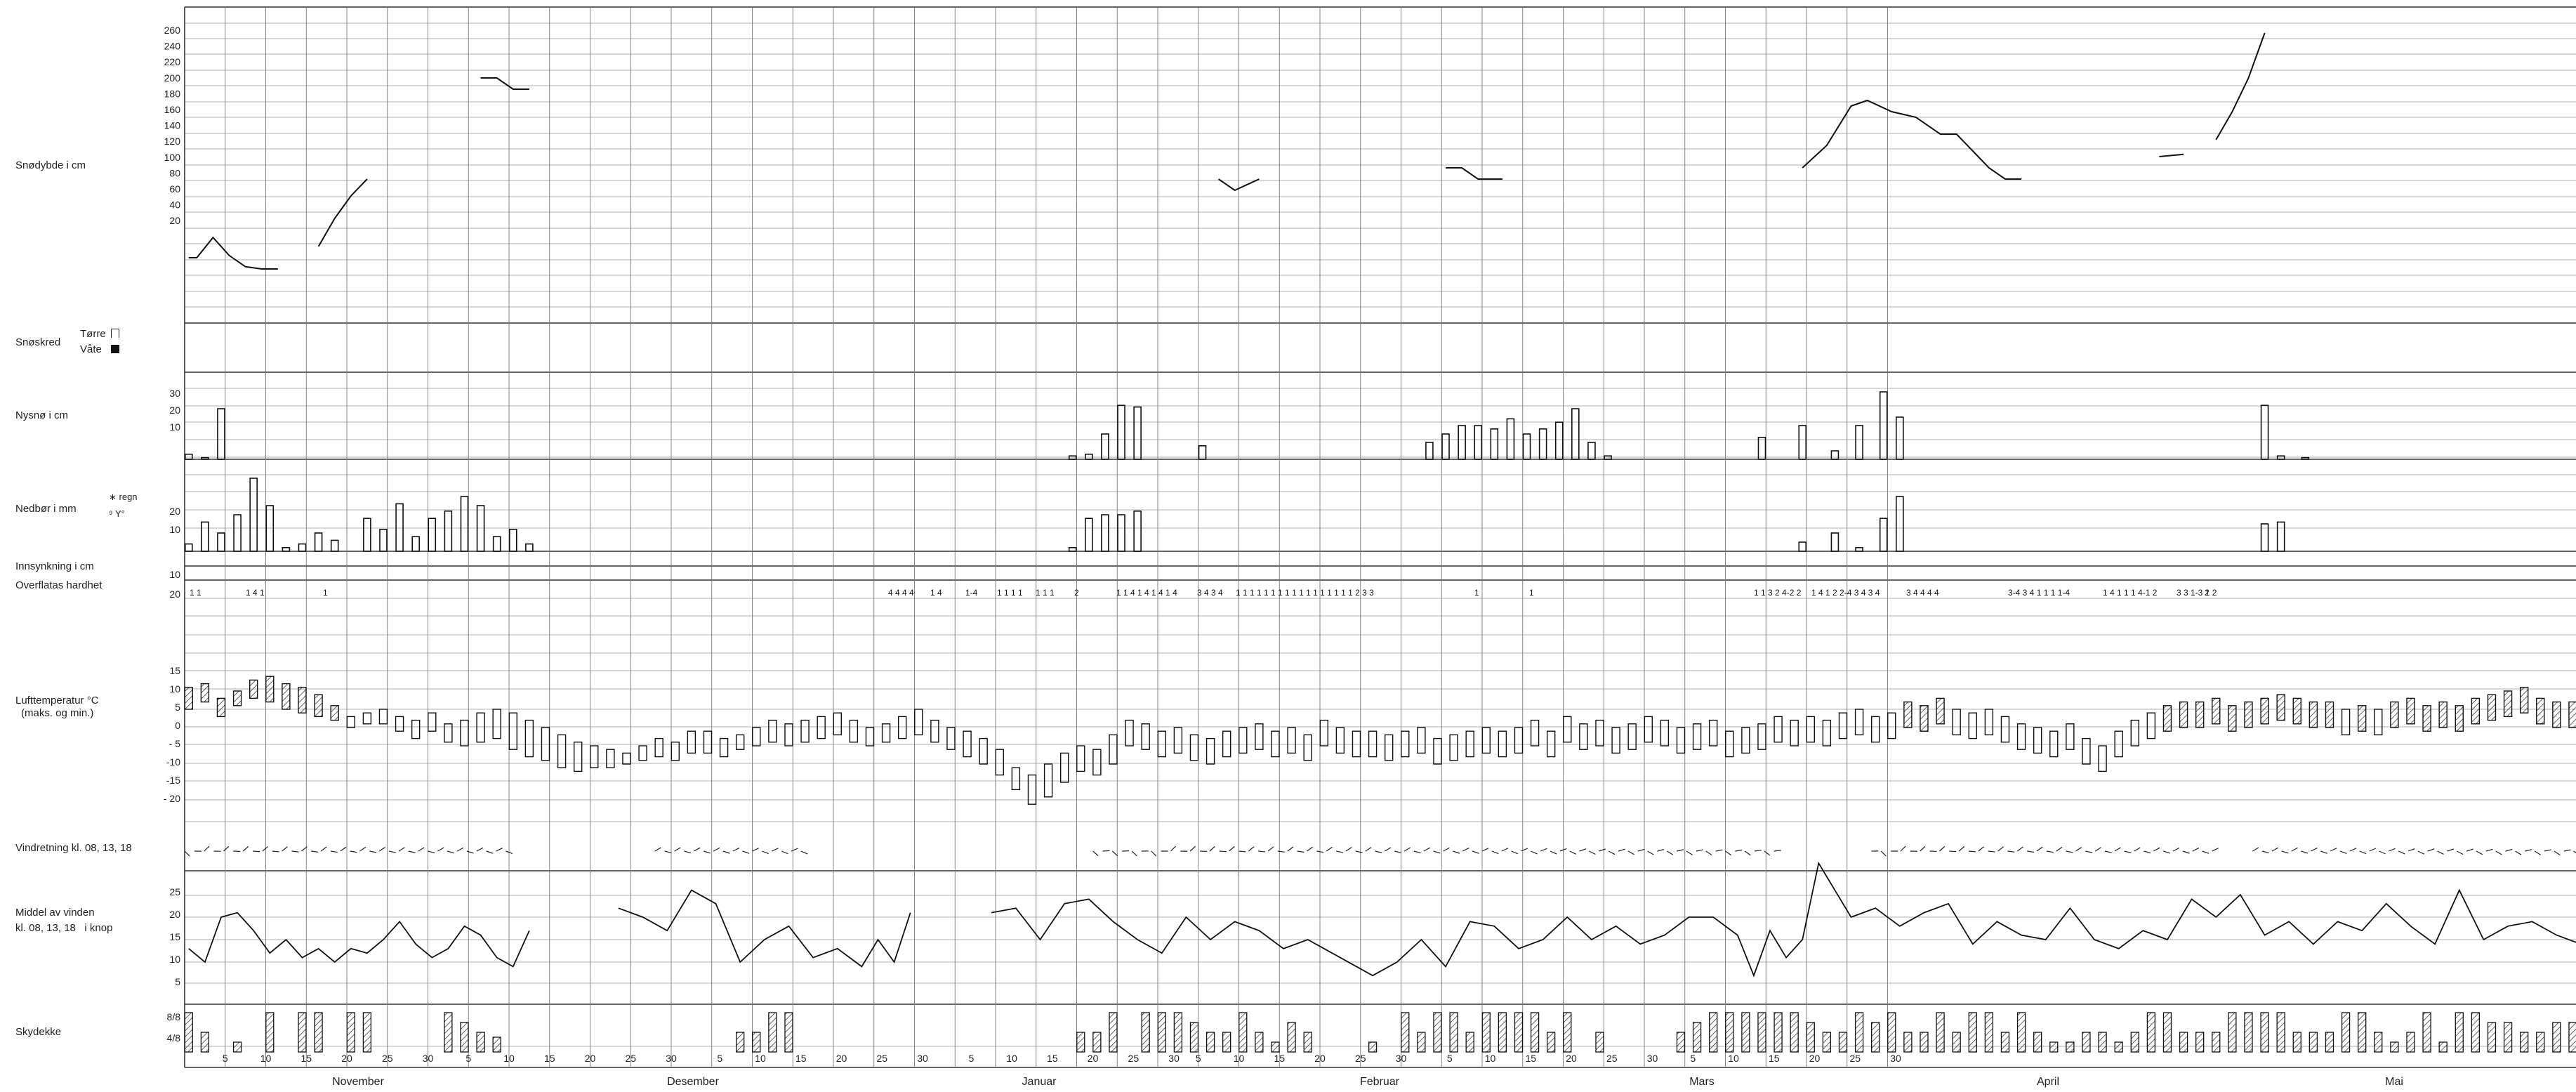  What do you see at coordinates (1239, 1058) in the screenshot?
I see `day-tick-label: 10` at bounding box center [1239, 1058].